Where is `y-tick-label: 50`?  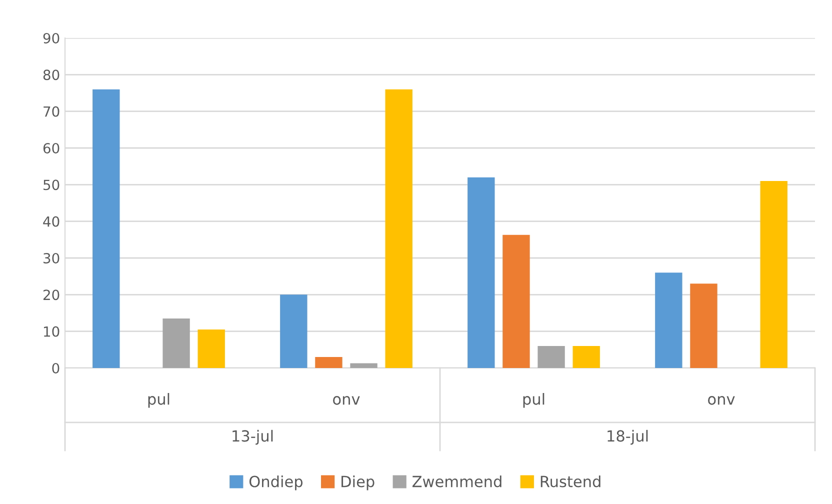 y-tick-label: 50 is located at coordinates (52, 185).